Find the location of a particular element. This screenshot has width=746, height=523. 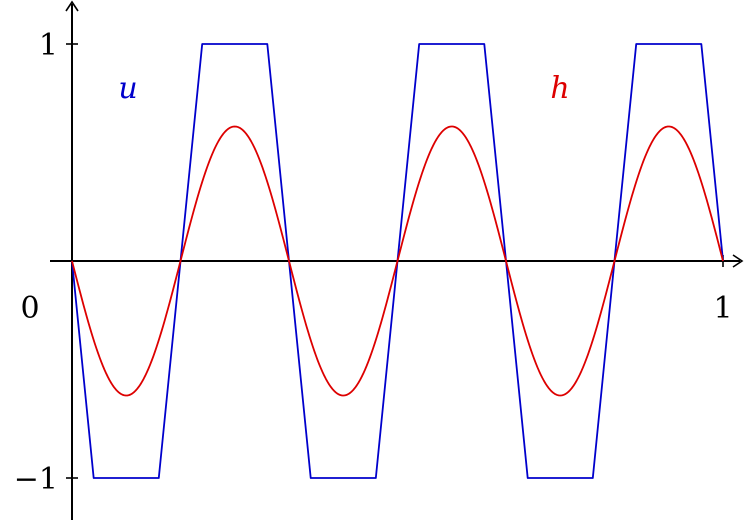

origin-label: 0 is located at coordinates (29, 308).